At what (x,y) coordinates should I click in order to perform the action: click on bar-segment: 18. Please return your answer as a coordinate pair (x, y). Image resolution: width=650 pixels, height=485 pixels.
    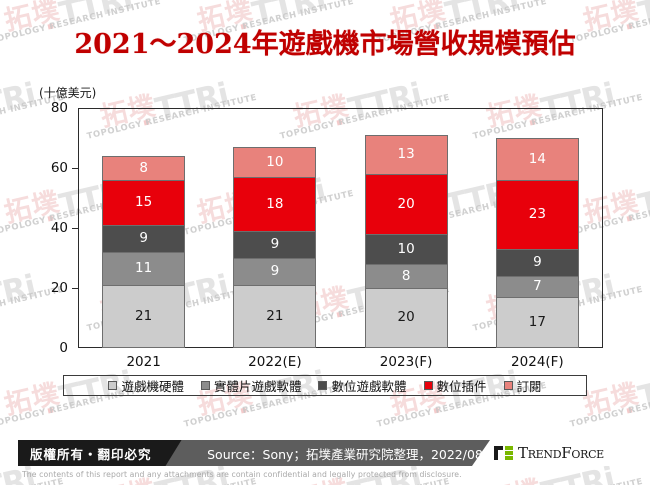
    Looking at the image, I should click on (275, 204).